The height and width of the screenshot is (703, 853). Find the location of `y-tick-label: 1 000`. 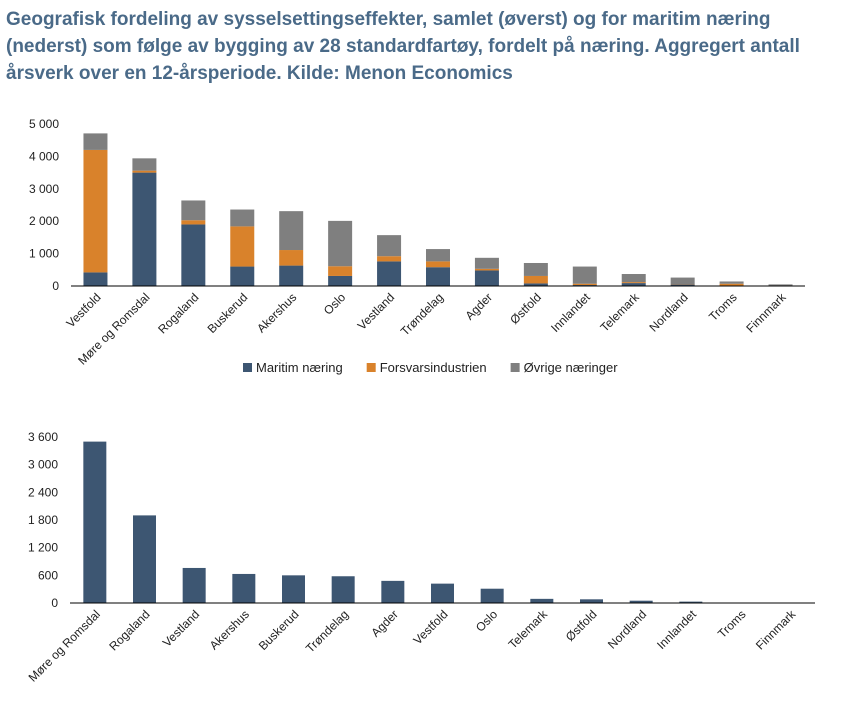

y-tick-label: 1 000 is located at coordinates (44, 254).